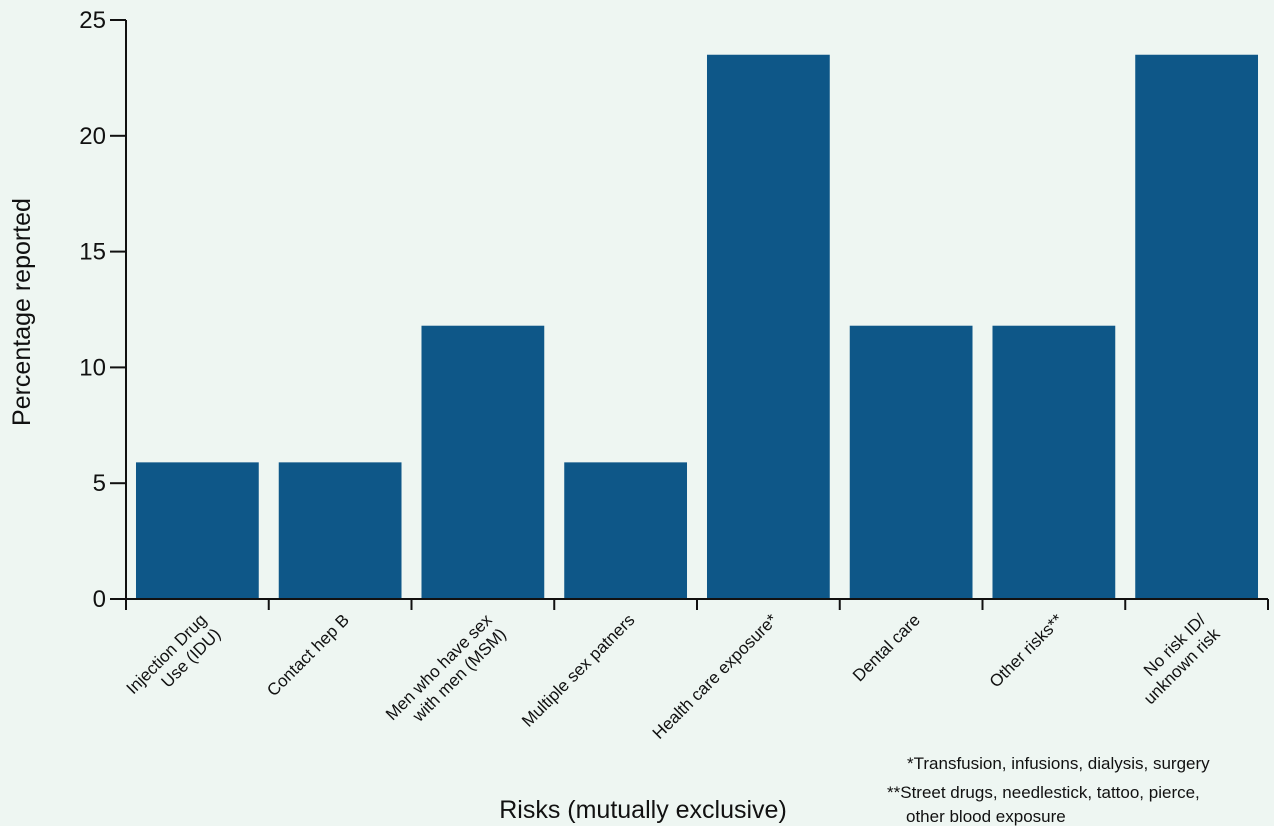 The width and height of the screenshot is (1274, 826). I want to click on x-tick-label-1: Contact hep B, so click(308, 655).